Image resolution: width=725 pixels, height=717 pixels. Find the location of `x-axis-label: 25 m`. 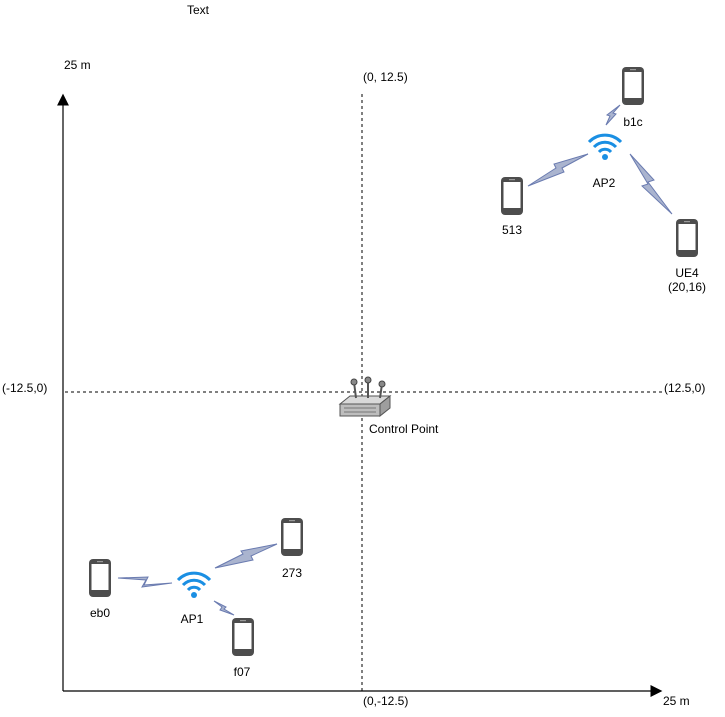

x-axis-label: 25 m is located at coordinates (676, 701).